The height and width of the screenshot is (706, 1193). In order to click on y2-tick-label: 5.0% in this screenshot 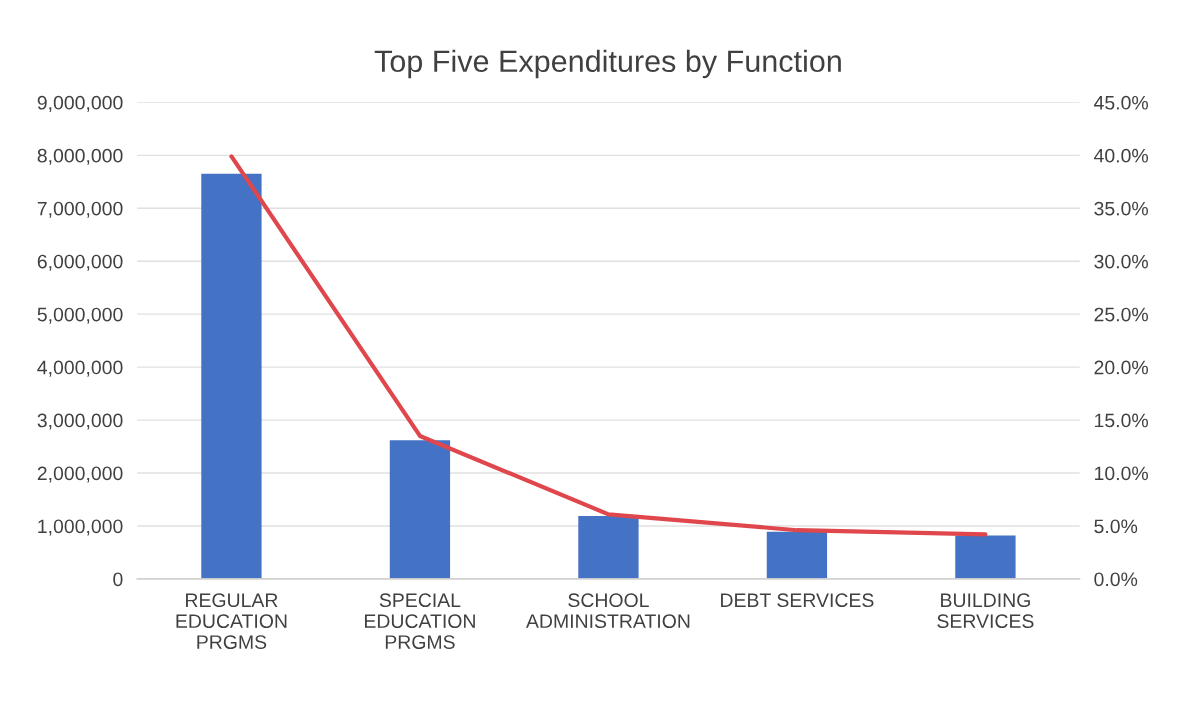, I will do `click(1116, 526)`.